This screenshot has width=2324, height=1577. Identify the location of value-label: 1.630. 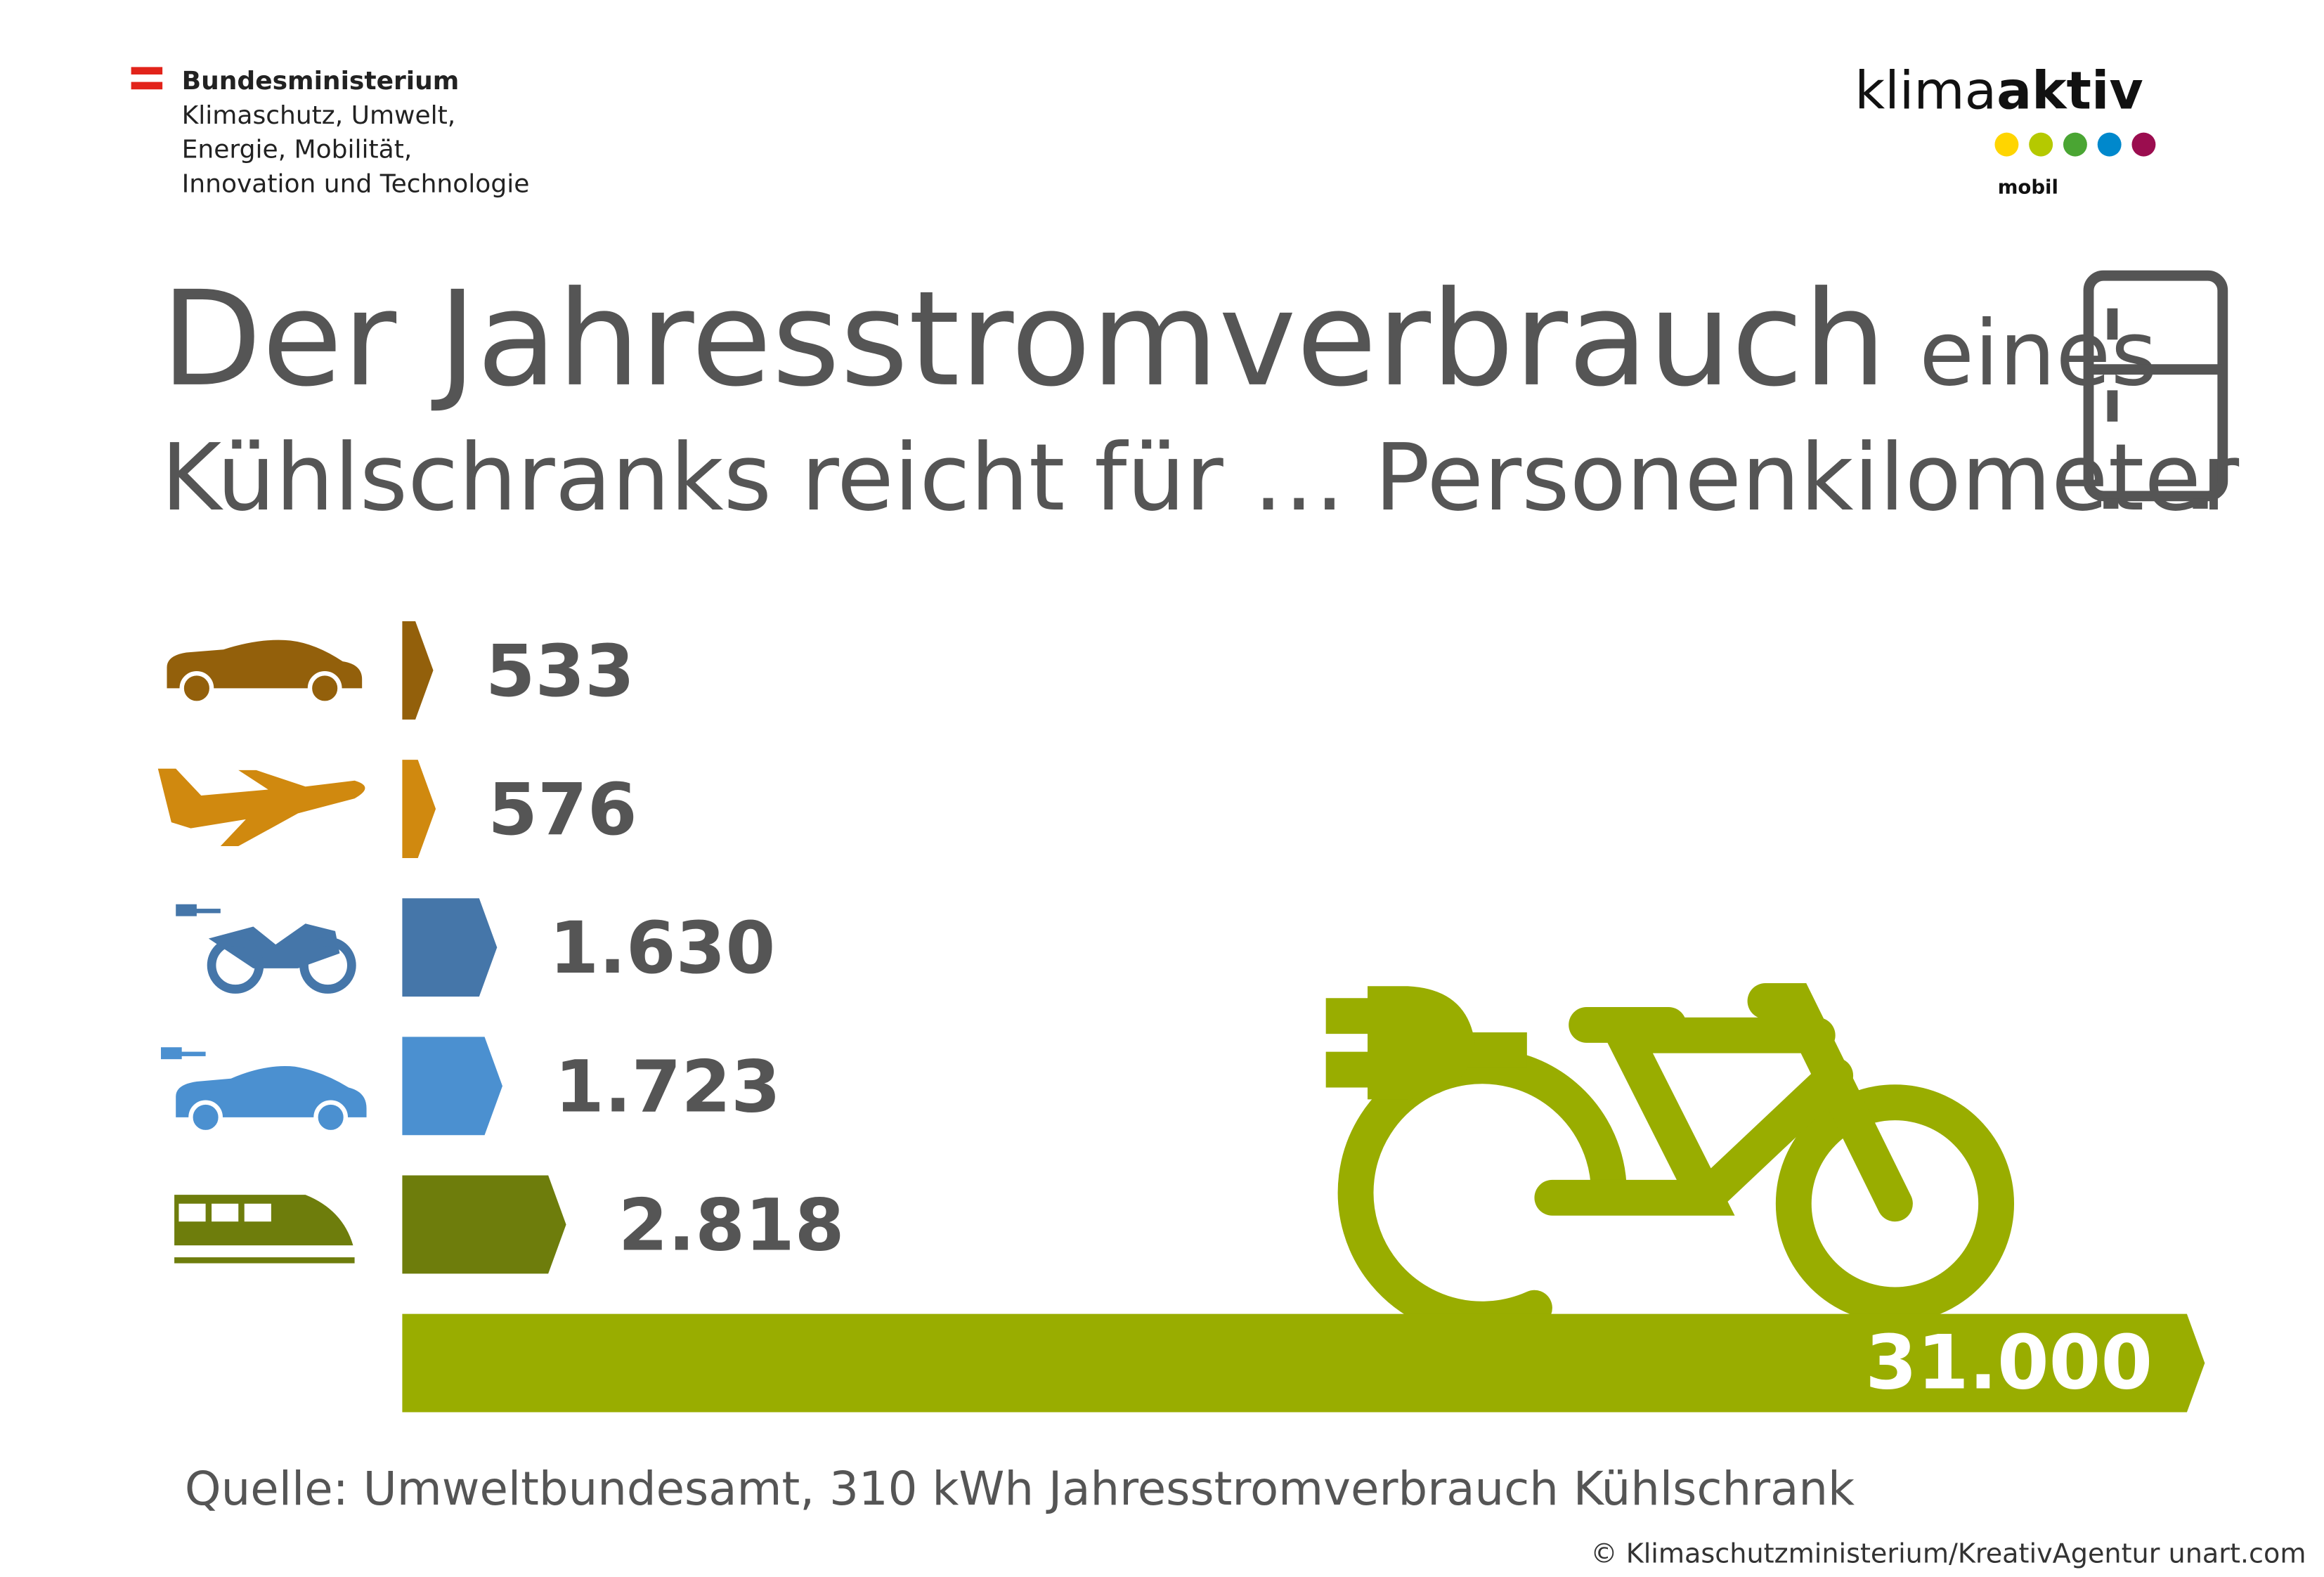
(662, 948).